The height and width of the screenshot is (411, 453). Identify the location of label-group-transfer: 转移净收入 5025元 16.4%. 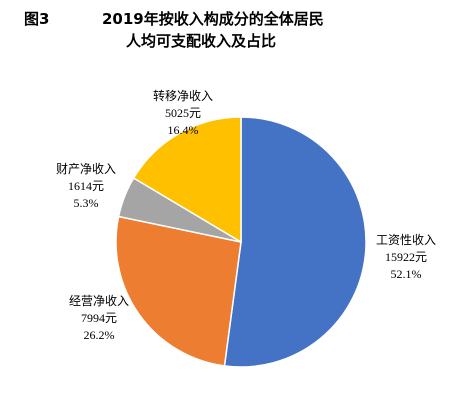
(183, 112).